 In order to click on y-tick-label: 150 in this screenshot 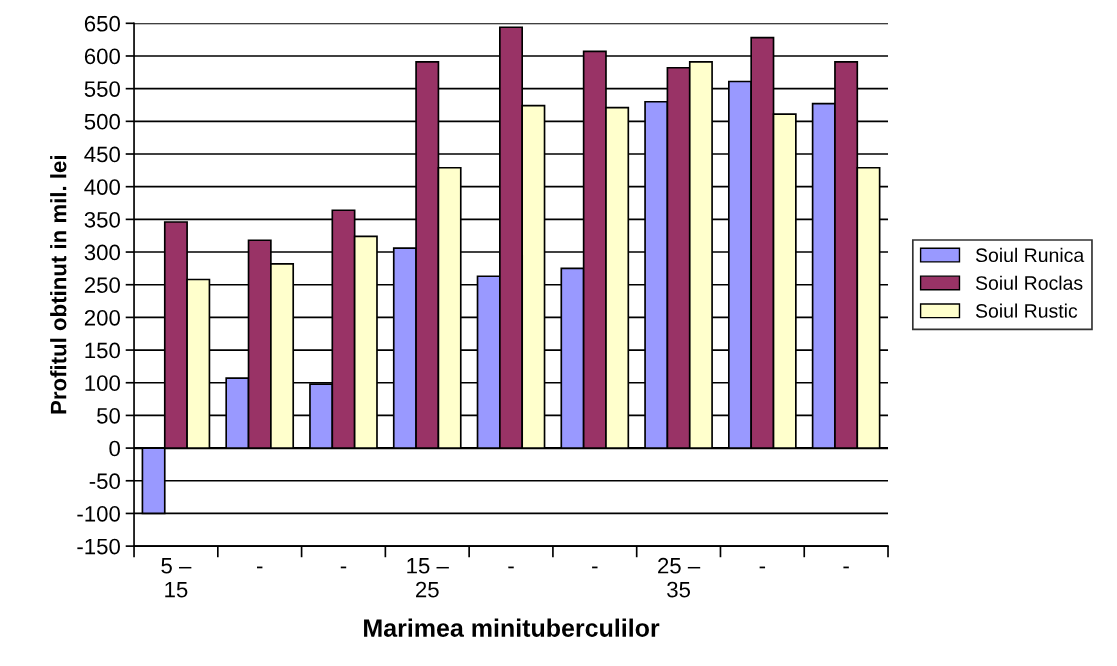, I will do `click(102, 350)`.